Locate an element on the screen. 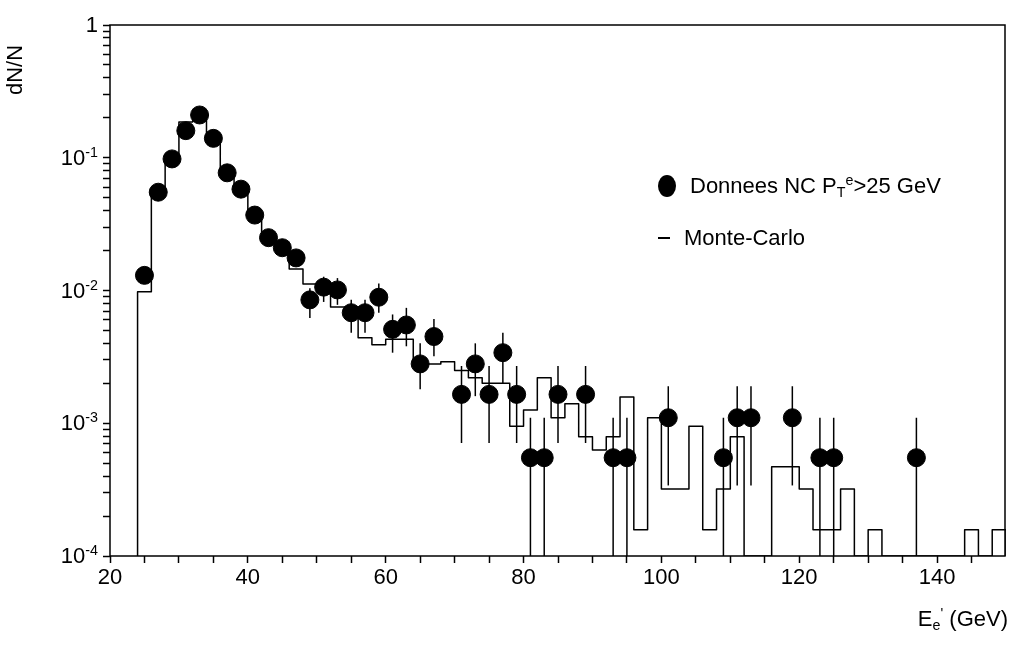 The width and height of the screenshot is (1016, 645). legend-label: Monte-Carlo is located at coordinates (745, 238).